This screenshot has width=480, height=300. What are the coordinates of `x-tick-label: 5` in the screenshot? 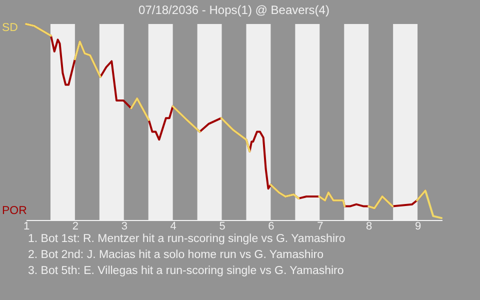 It's located at (222, 226).